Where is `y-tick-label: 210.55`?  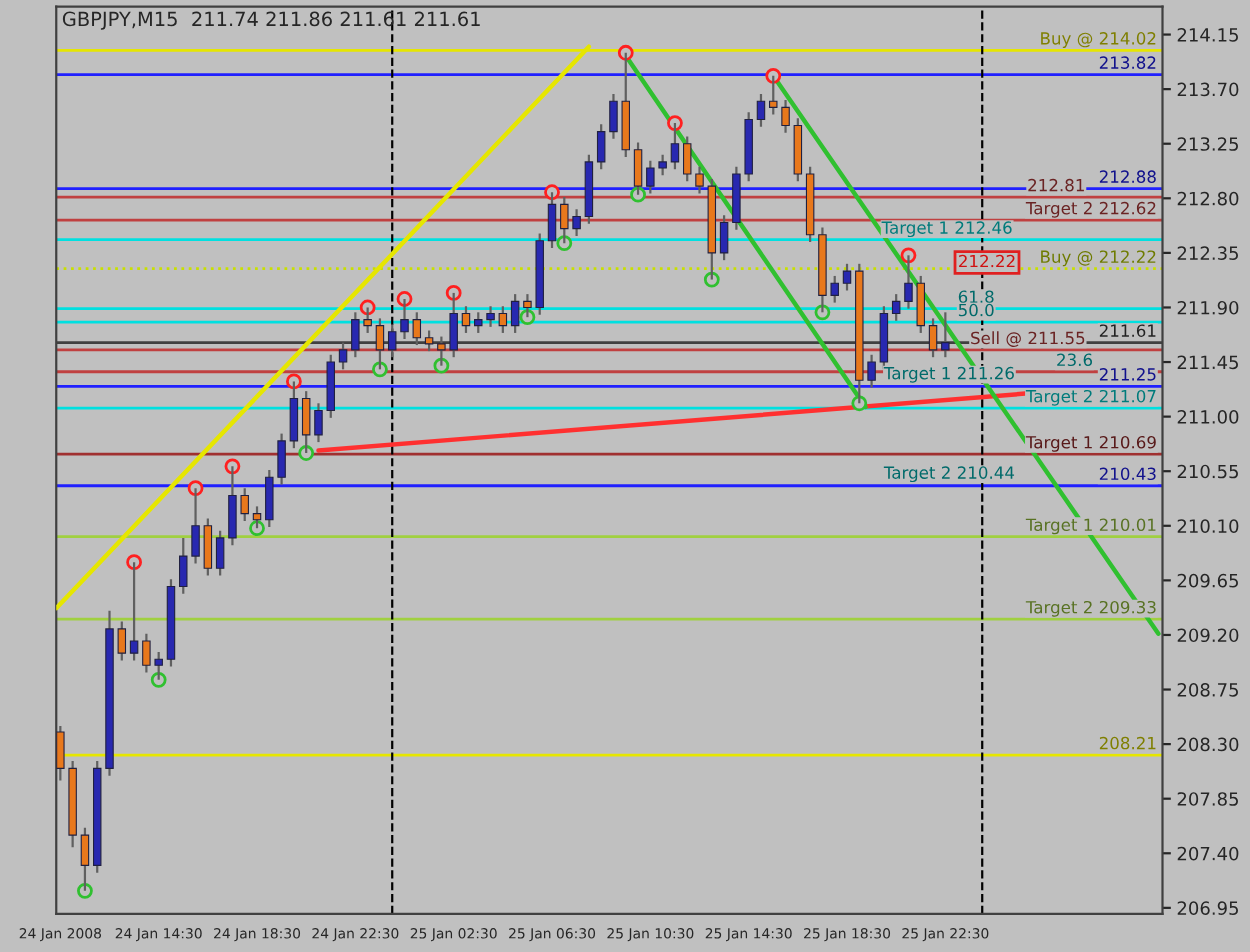 y-tick-label: 210.55 is located at coordinates (1207, 471).